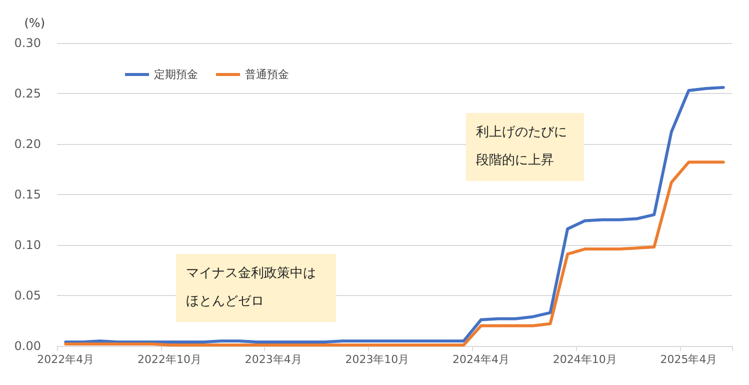 The image size is (749, 385). Describe the element at coordinates (27, 346) in the screenshot. I see `y-tick-label: 0.00` at that location.